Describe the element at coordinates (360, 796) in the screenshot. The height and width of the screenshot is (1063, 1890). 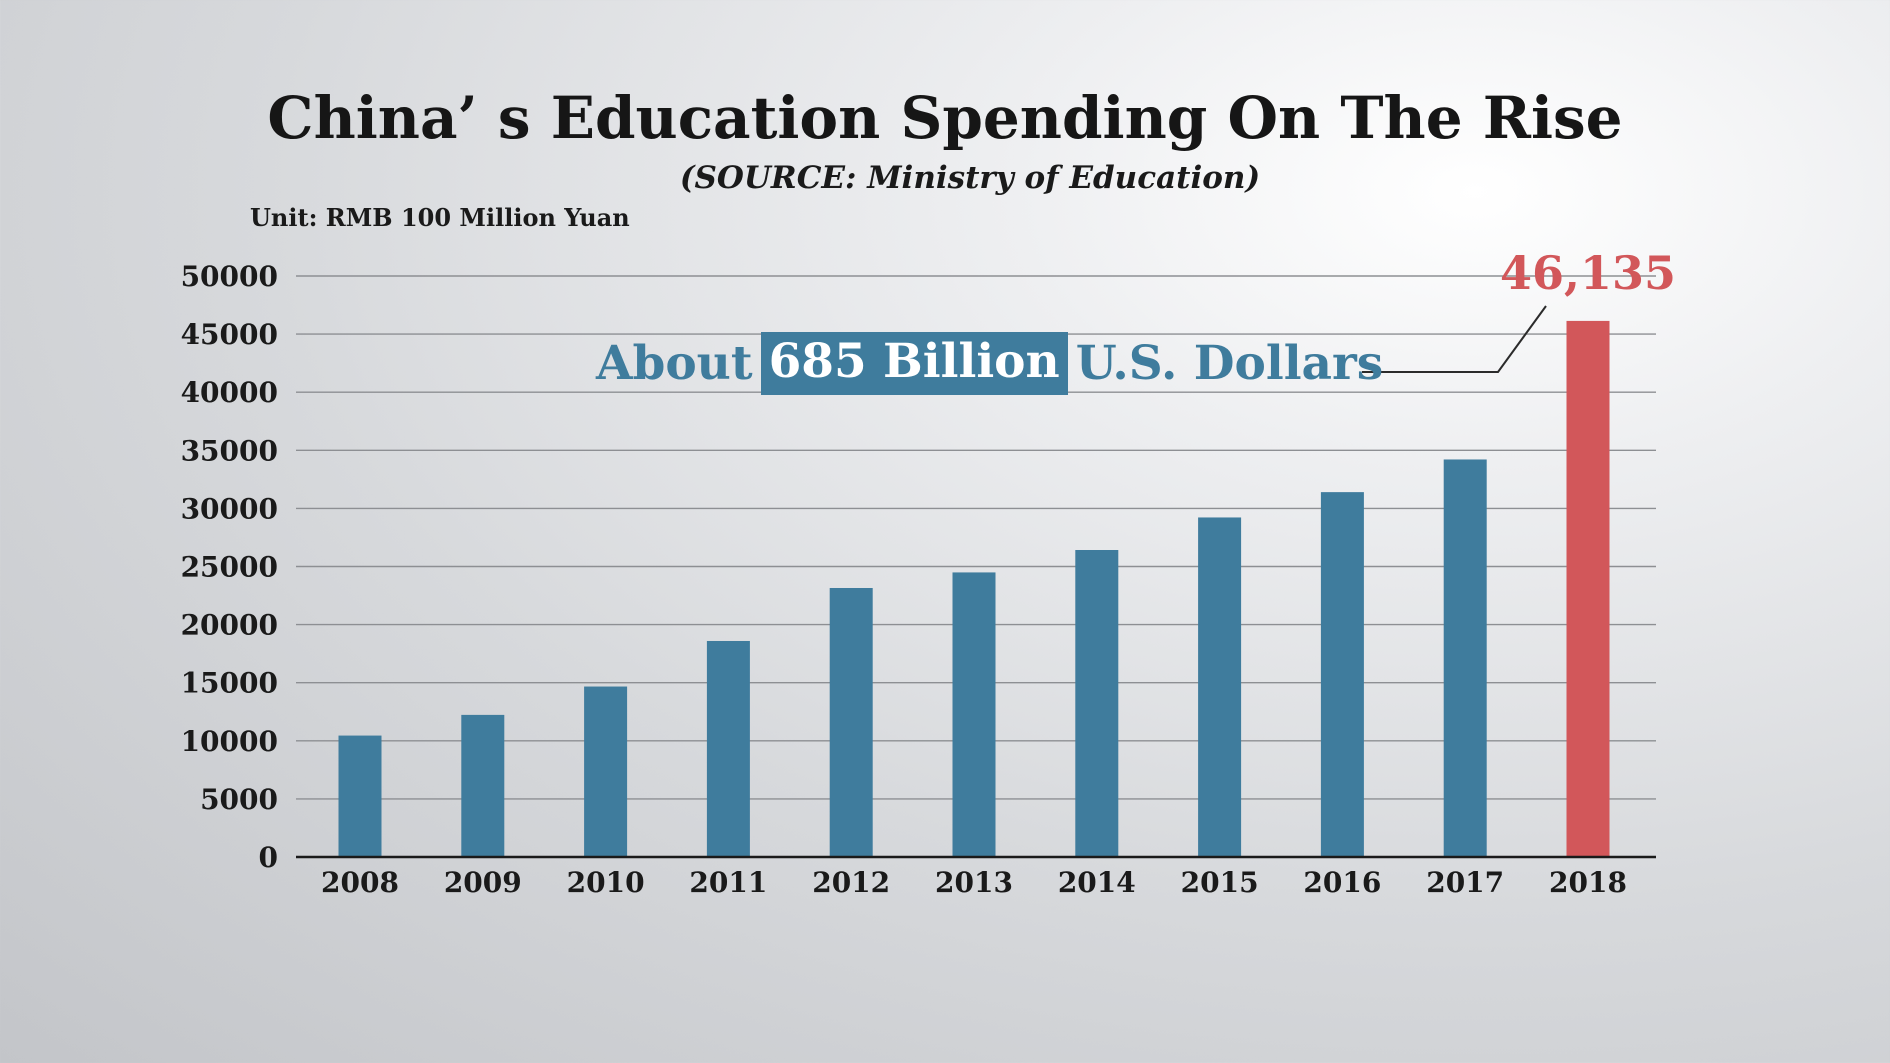
I see `bar-2008` at that location.